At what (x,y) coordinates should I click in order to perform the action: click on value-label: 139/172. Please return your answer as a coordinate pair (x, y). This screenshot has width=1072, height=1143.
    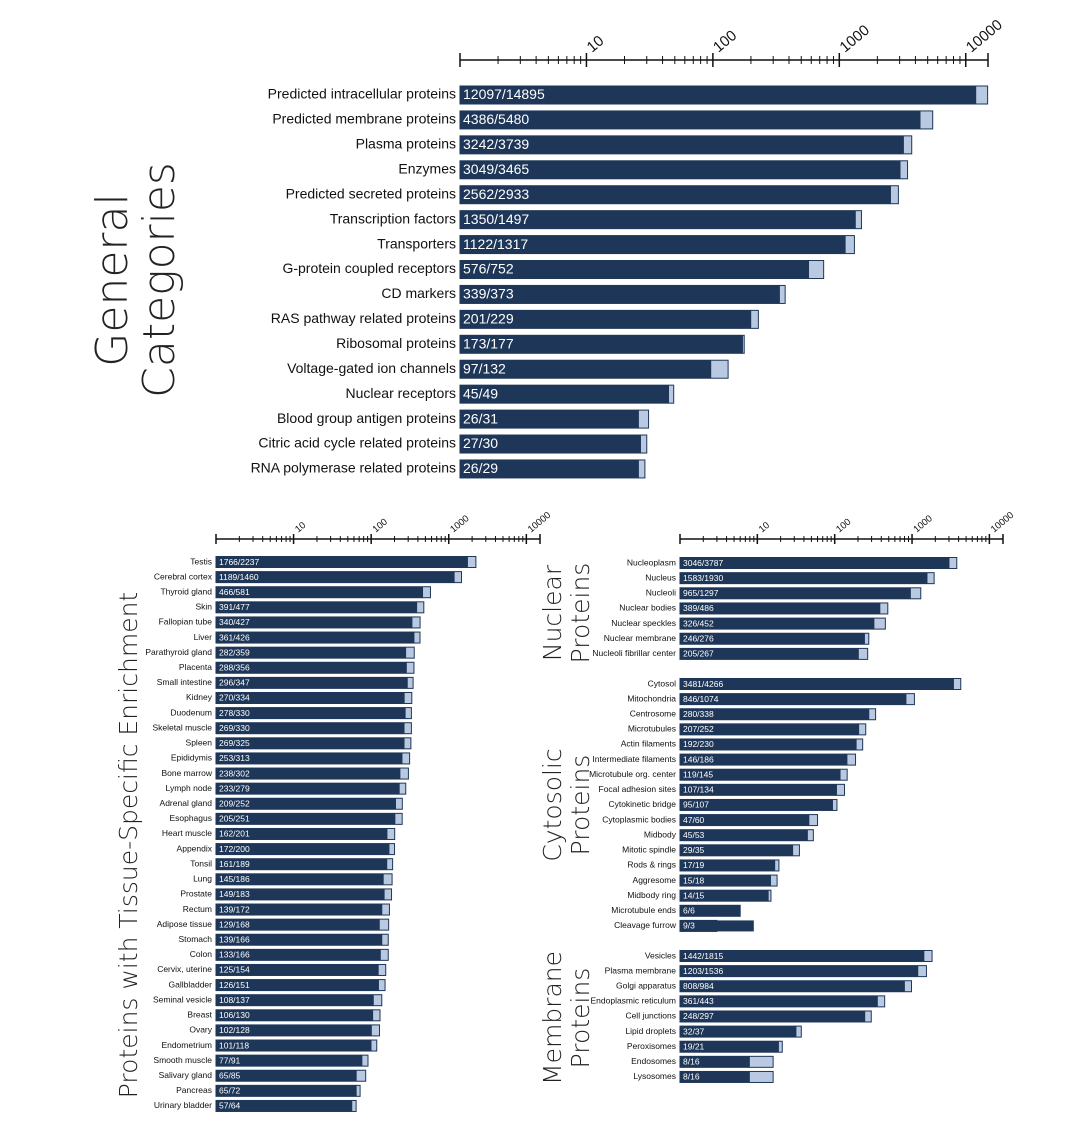
    Looking at the image, I should click on (234, 909).